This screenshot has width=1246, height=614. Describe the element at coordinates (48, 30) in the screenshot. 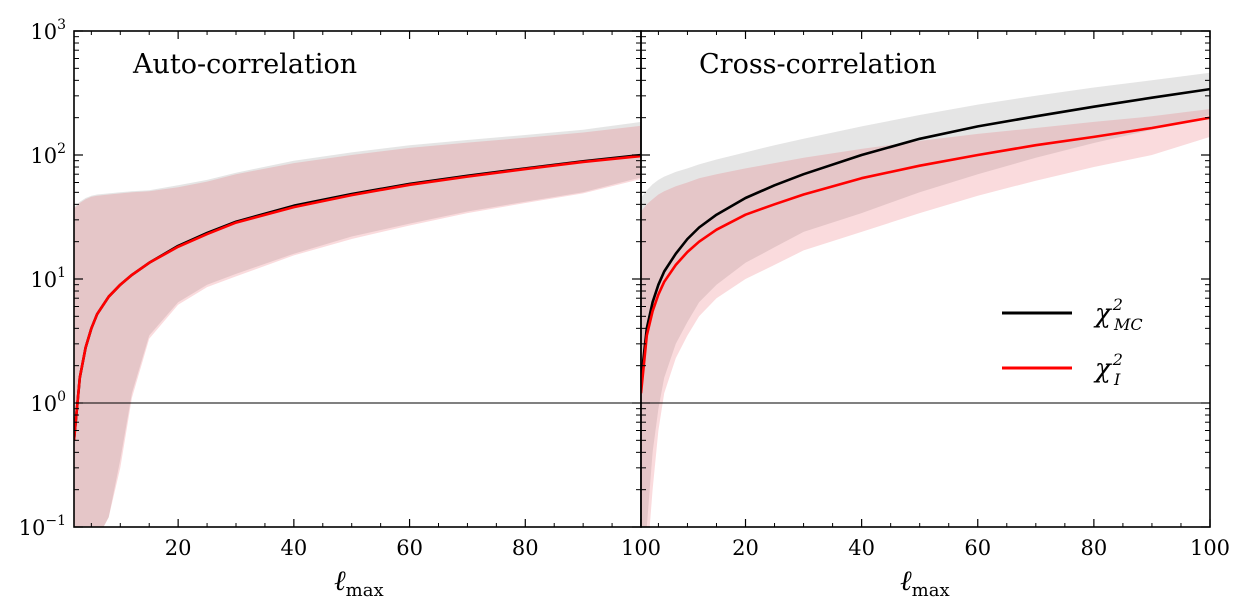

I see `y-tick-label: 10³` at that location.